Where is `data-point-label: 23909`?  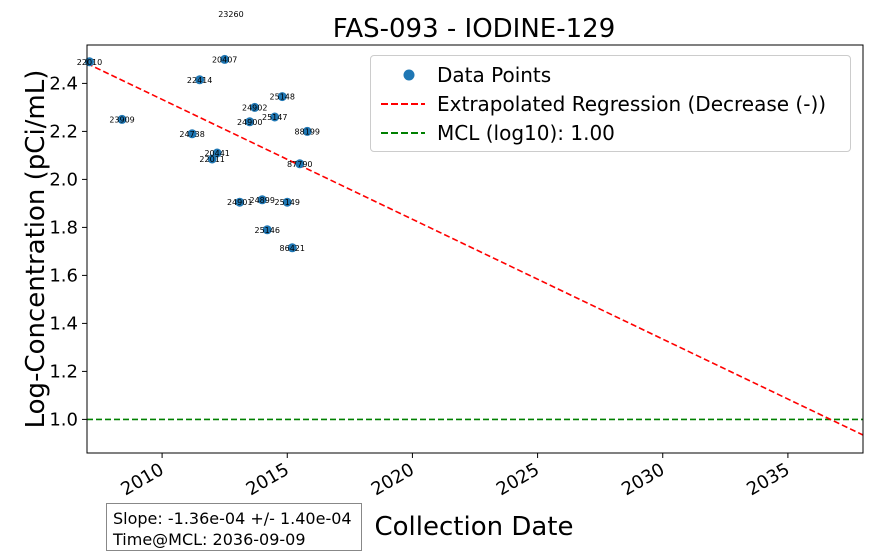
data-point-label: 23909 is located at coordinates (121, 119).